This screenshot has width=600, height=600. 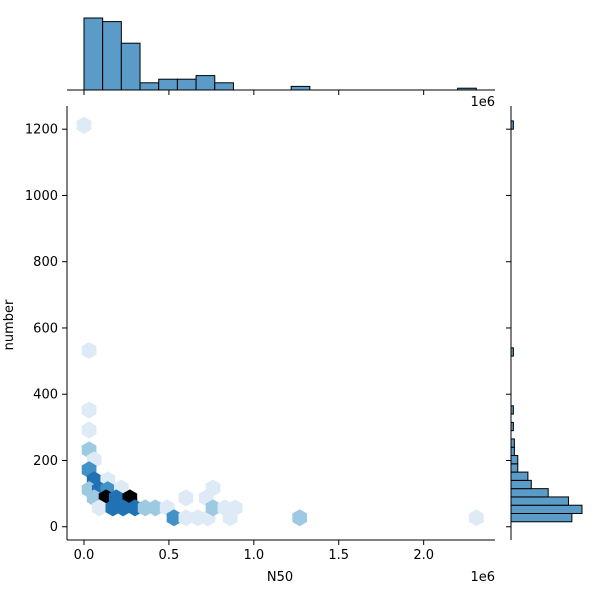 I want to click on top-hist-multiplier-label: 1e6, so click(x=482, y=102).